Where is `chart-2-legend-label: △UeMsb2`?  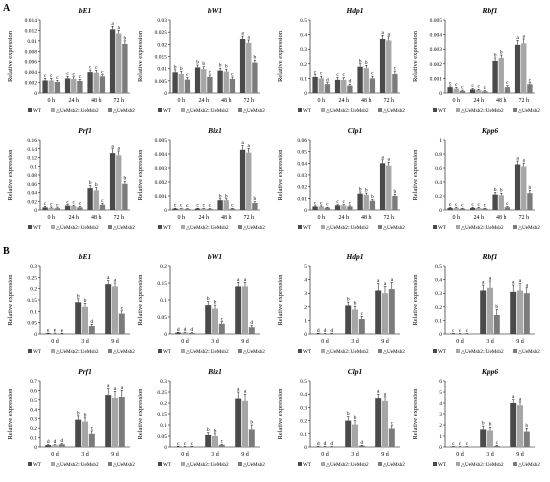 chart-2-legend-label: △UeMsb2 is located at coordinates (394, 111).